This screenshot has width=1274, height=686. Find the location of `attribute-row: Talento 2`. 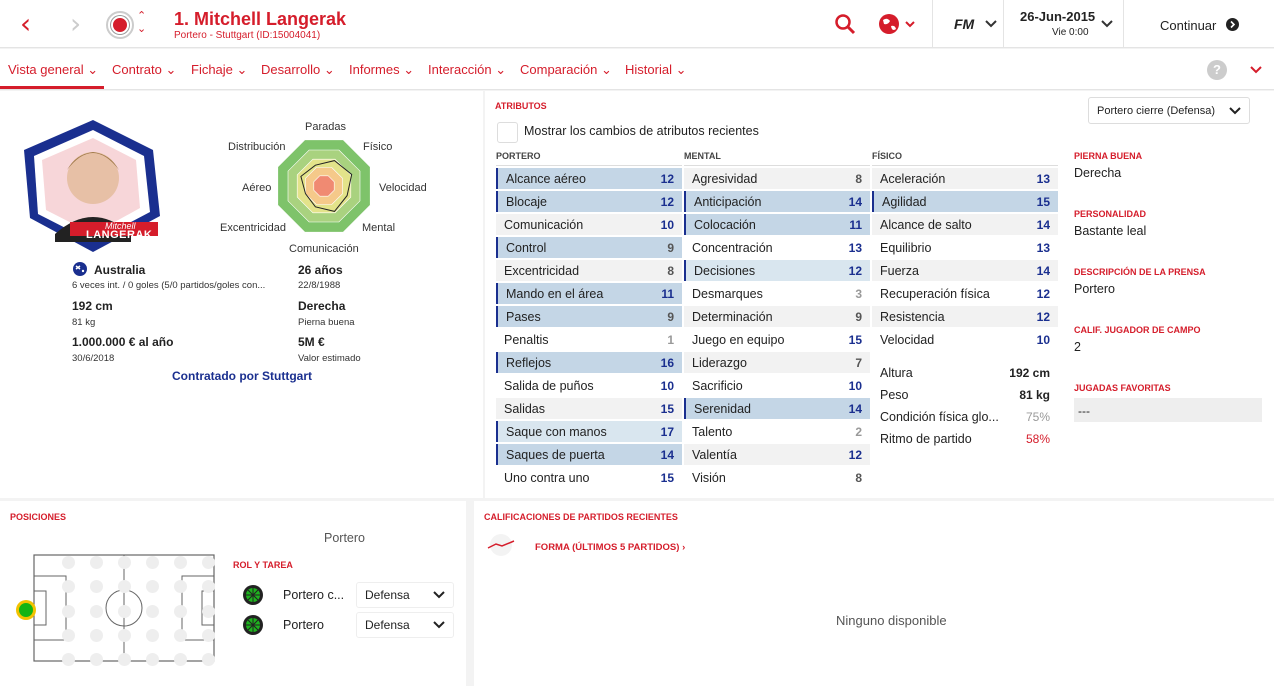

attribute-row: Talento 2 is located at coordinates (777, 431).